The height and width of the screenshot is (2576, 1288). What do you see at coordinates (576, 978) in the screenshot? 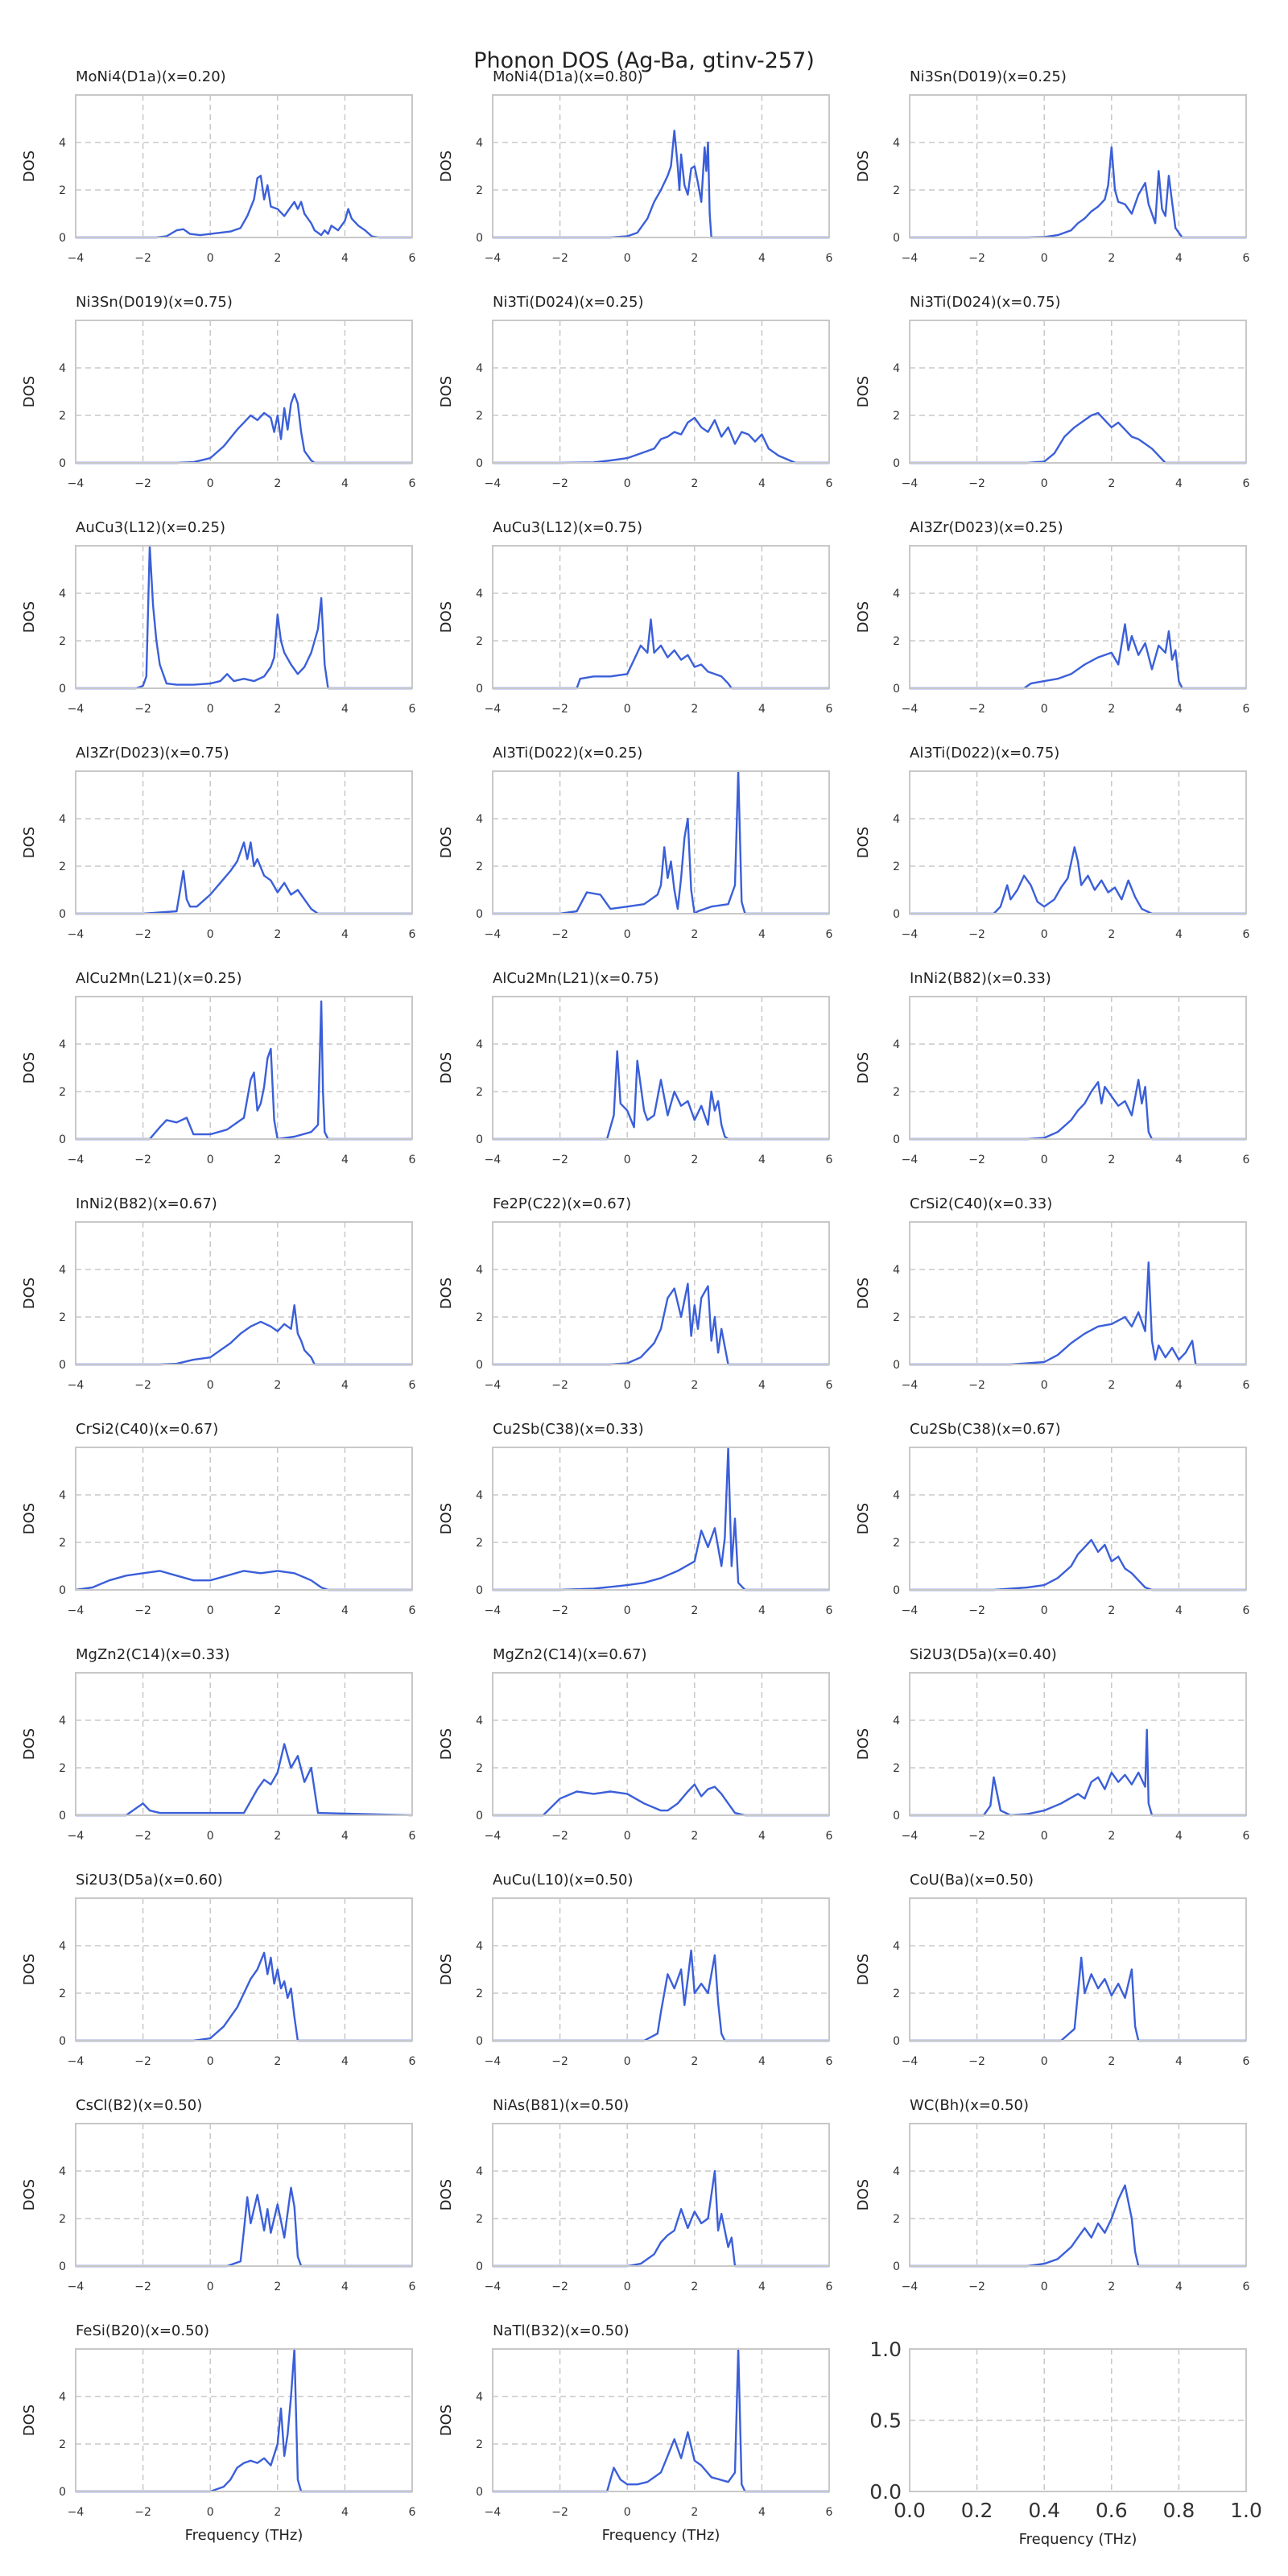
I see `subplot-title: AlCu2Mn(L21)(x=0.75)` at bounding box center [576, 978].